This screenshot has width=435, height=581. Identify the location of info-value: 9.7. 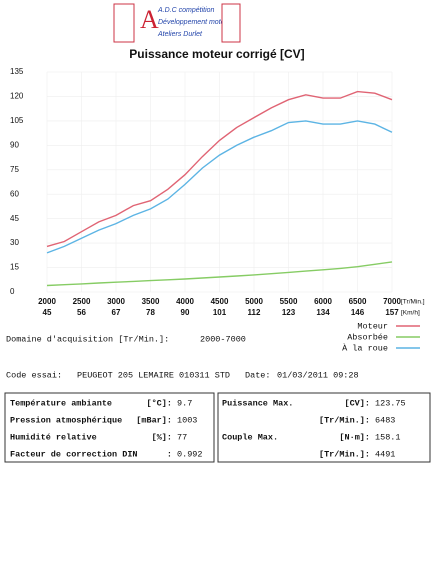
(184, 403).